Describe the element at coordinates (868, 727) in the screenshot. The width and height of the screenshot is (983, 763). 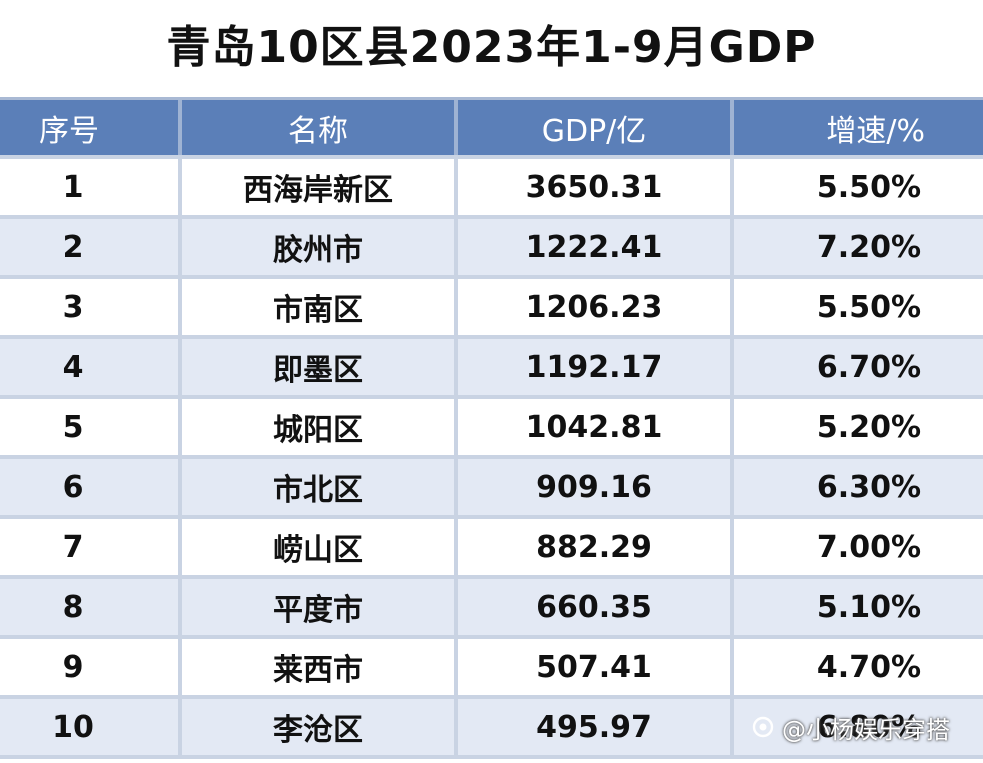
I see `growth-rate: 6.80%` at that location.